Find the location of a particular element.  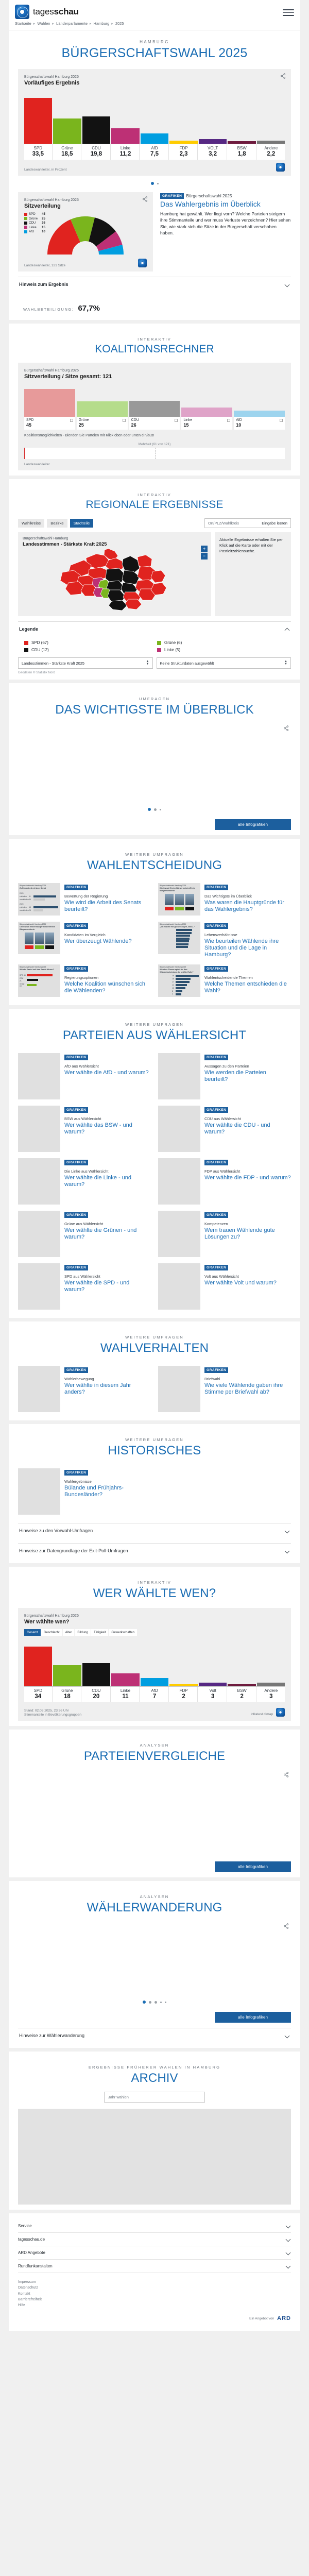

ueberblick-pager is located at coordinates (154, 809).